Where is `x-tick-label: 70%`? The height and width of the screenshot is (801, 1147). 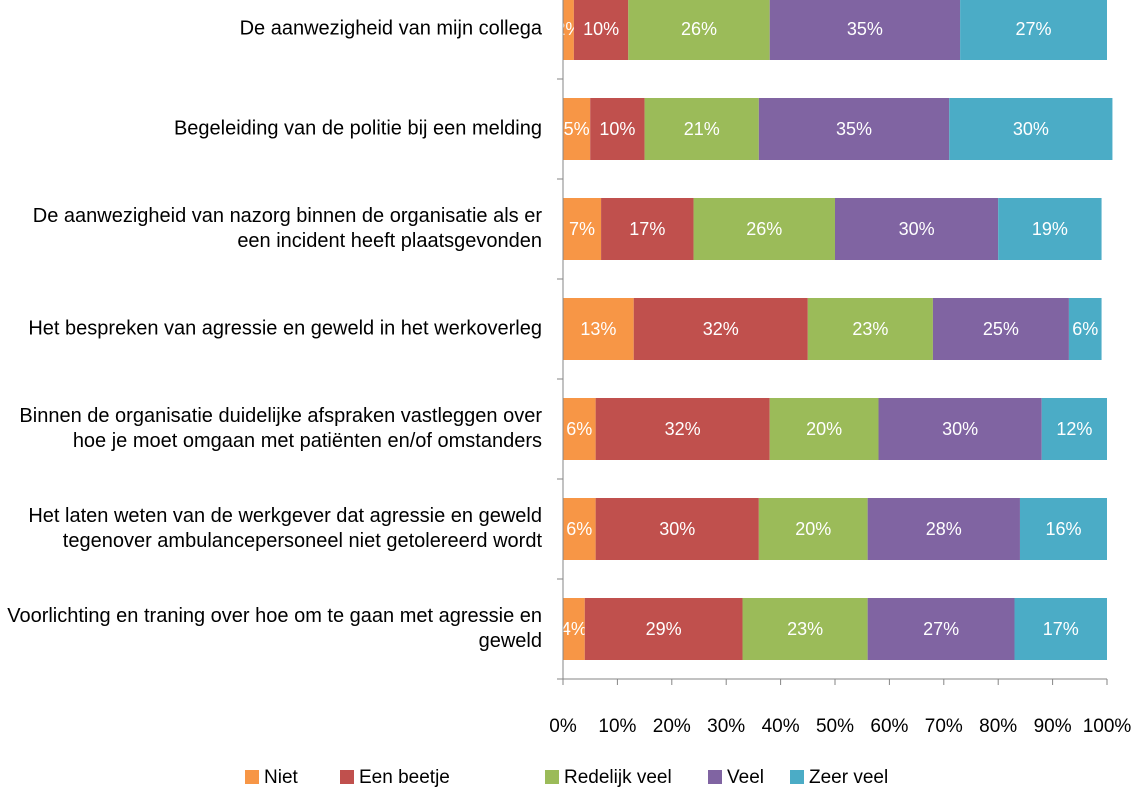 x-tick-label: 70% is located at coordinates (944, 726).